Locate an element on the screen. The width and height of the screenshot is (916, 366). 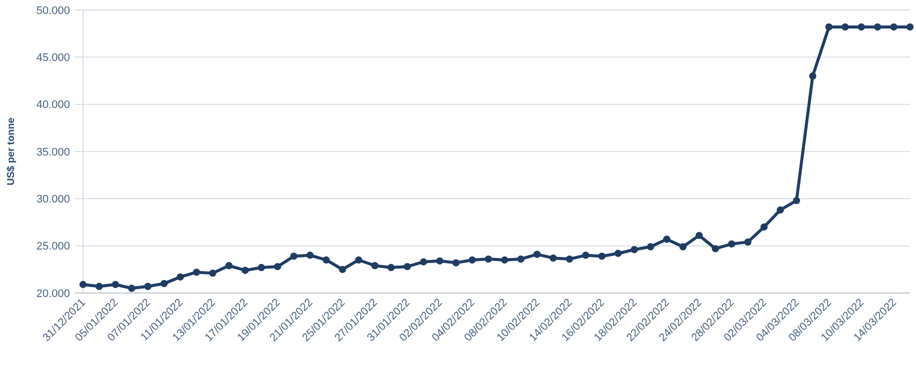
y-axis-title: US$ per tonne is located at coordinates (11, 151).